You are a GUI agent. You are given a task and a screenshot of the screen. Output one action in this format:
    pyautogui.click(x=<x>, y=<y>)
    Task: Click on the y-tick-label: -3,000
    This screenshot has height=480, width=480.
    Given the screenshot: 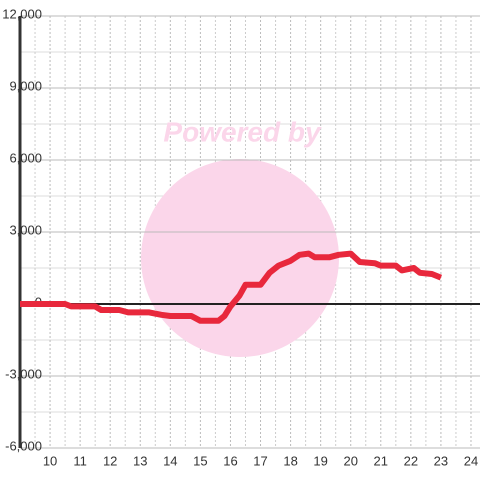 What is the action you would take?
    pyautogui.click(x=23, y=373)
    